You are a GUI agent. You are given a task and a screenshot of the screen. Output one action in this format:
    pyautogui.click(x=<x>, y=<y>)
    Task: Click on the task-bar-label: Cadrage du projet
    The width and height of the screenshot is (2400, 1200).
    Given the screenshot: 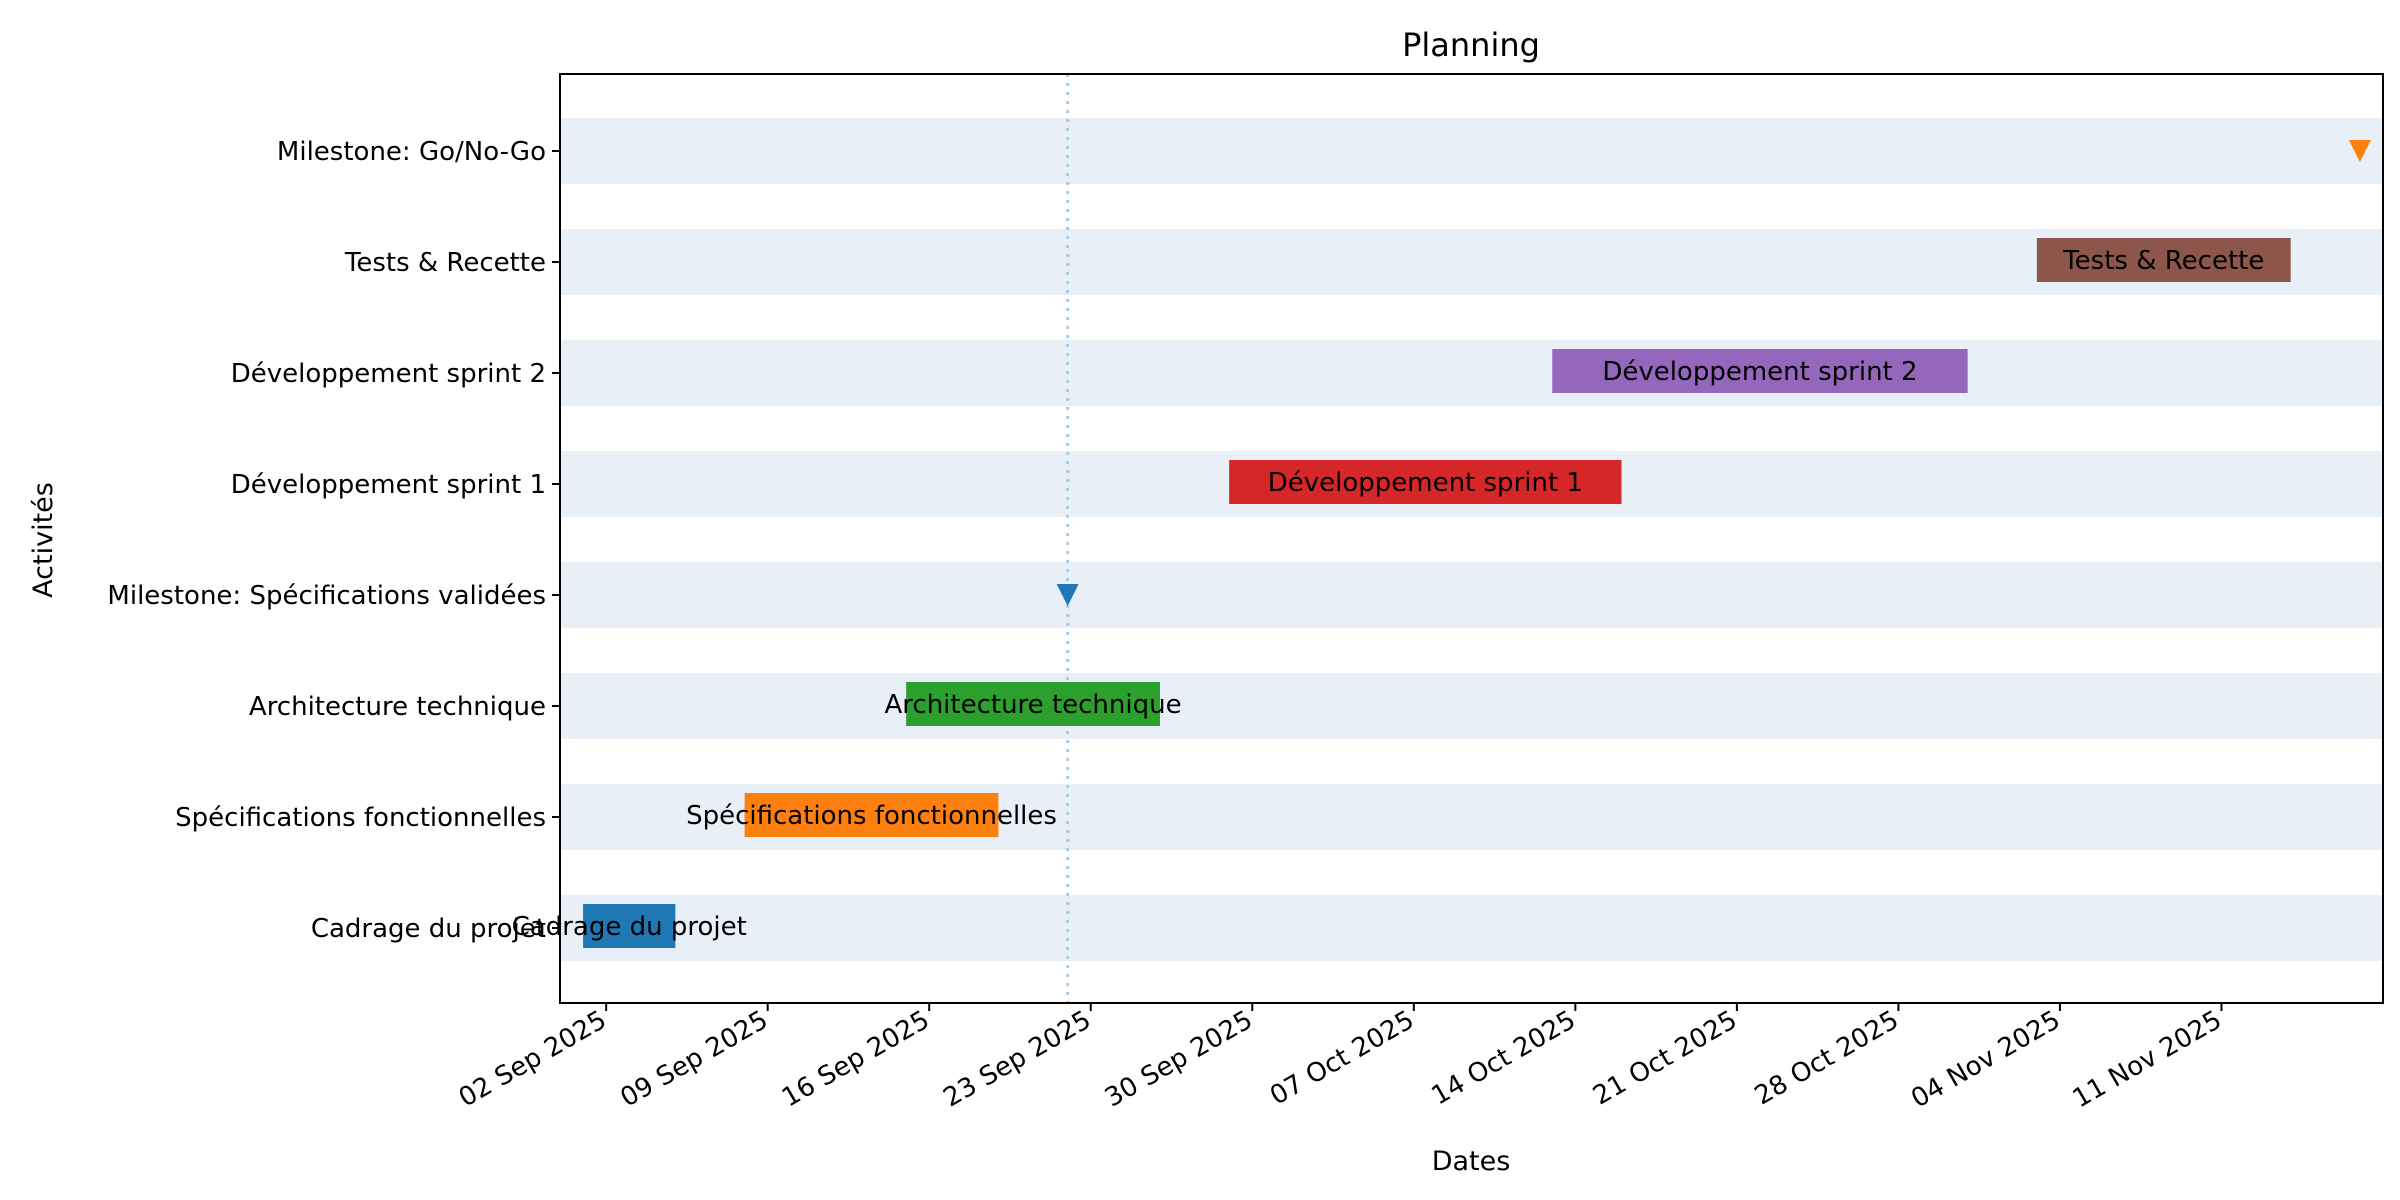 What is the action you would take?
    pyautogui.click(x=629, y=927)
    